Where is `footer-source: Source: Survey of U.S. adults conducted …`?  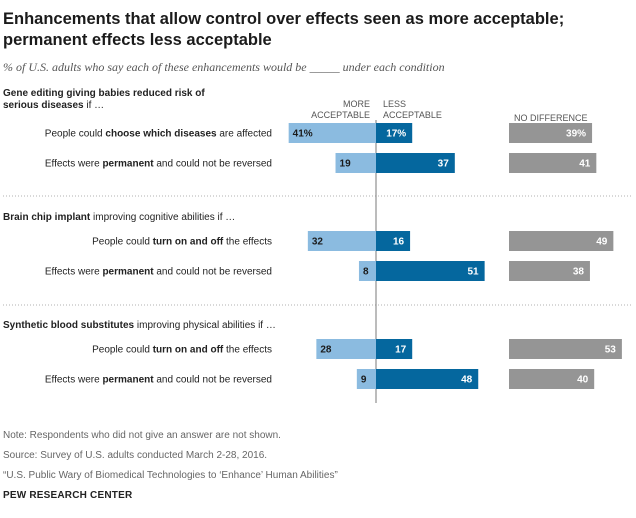 footer-source: Source: Survey of U.S. adults conducted … is located at coordinates (135, 455).